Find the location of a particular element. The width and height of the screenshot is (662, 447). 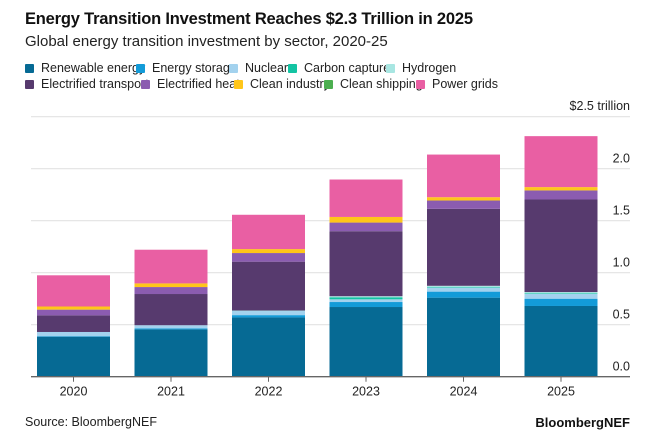

bar-segment-energy-storage-2022 is located at coordinates (268, 316).